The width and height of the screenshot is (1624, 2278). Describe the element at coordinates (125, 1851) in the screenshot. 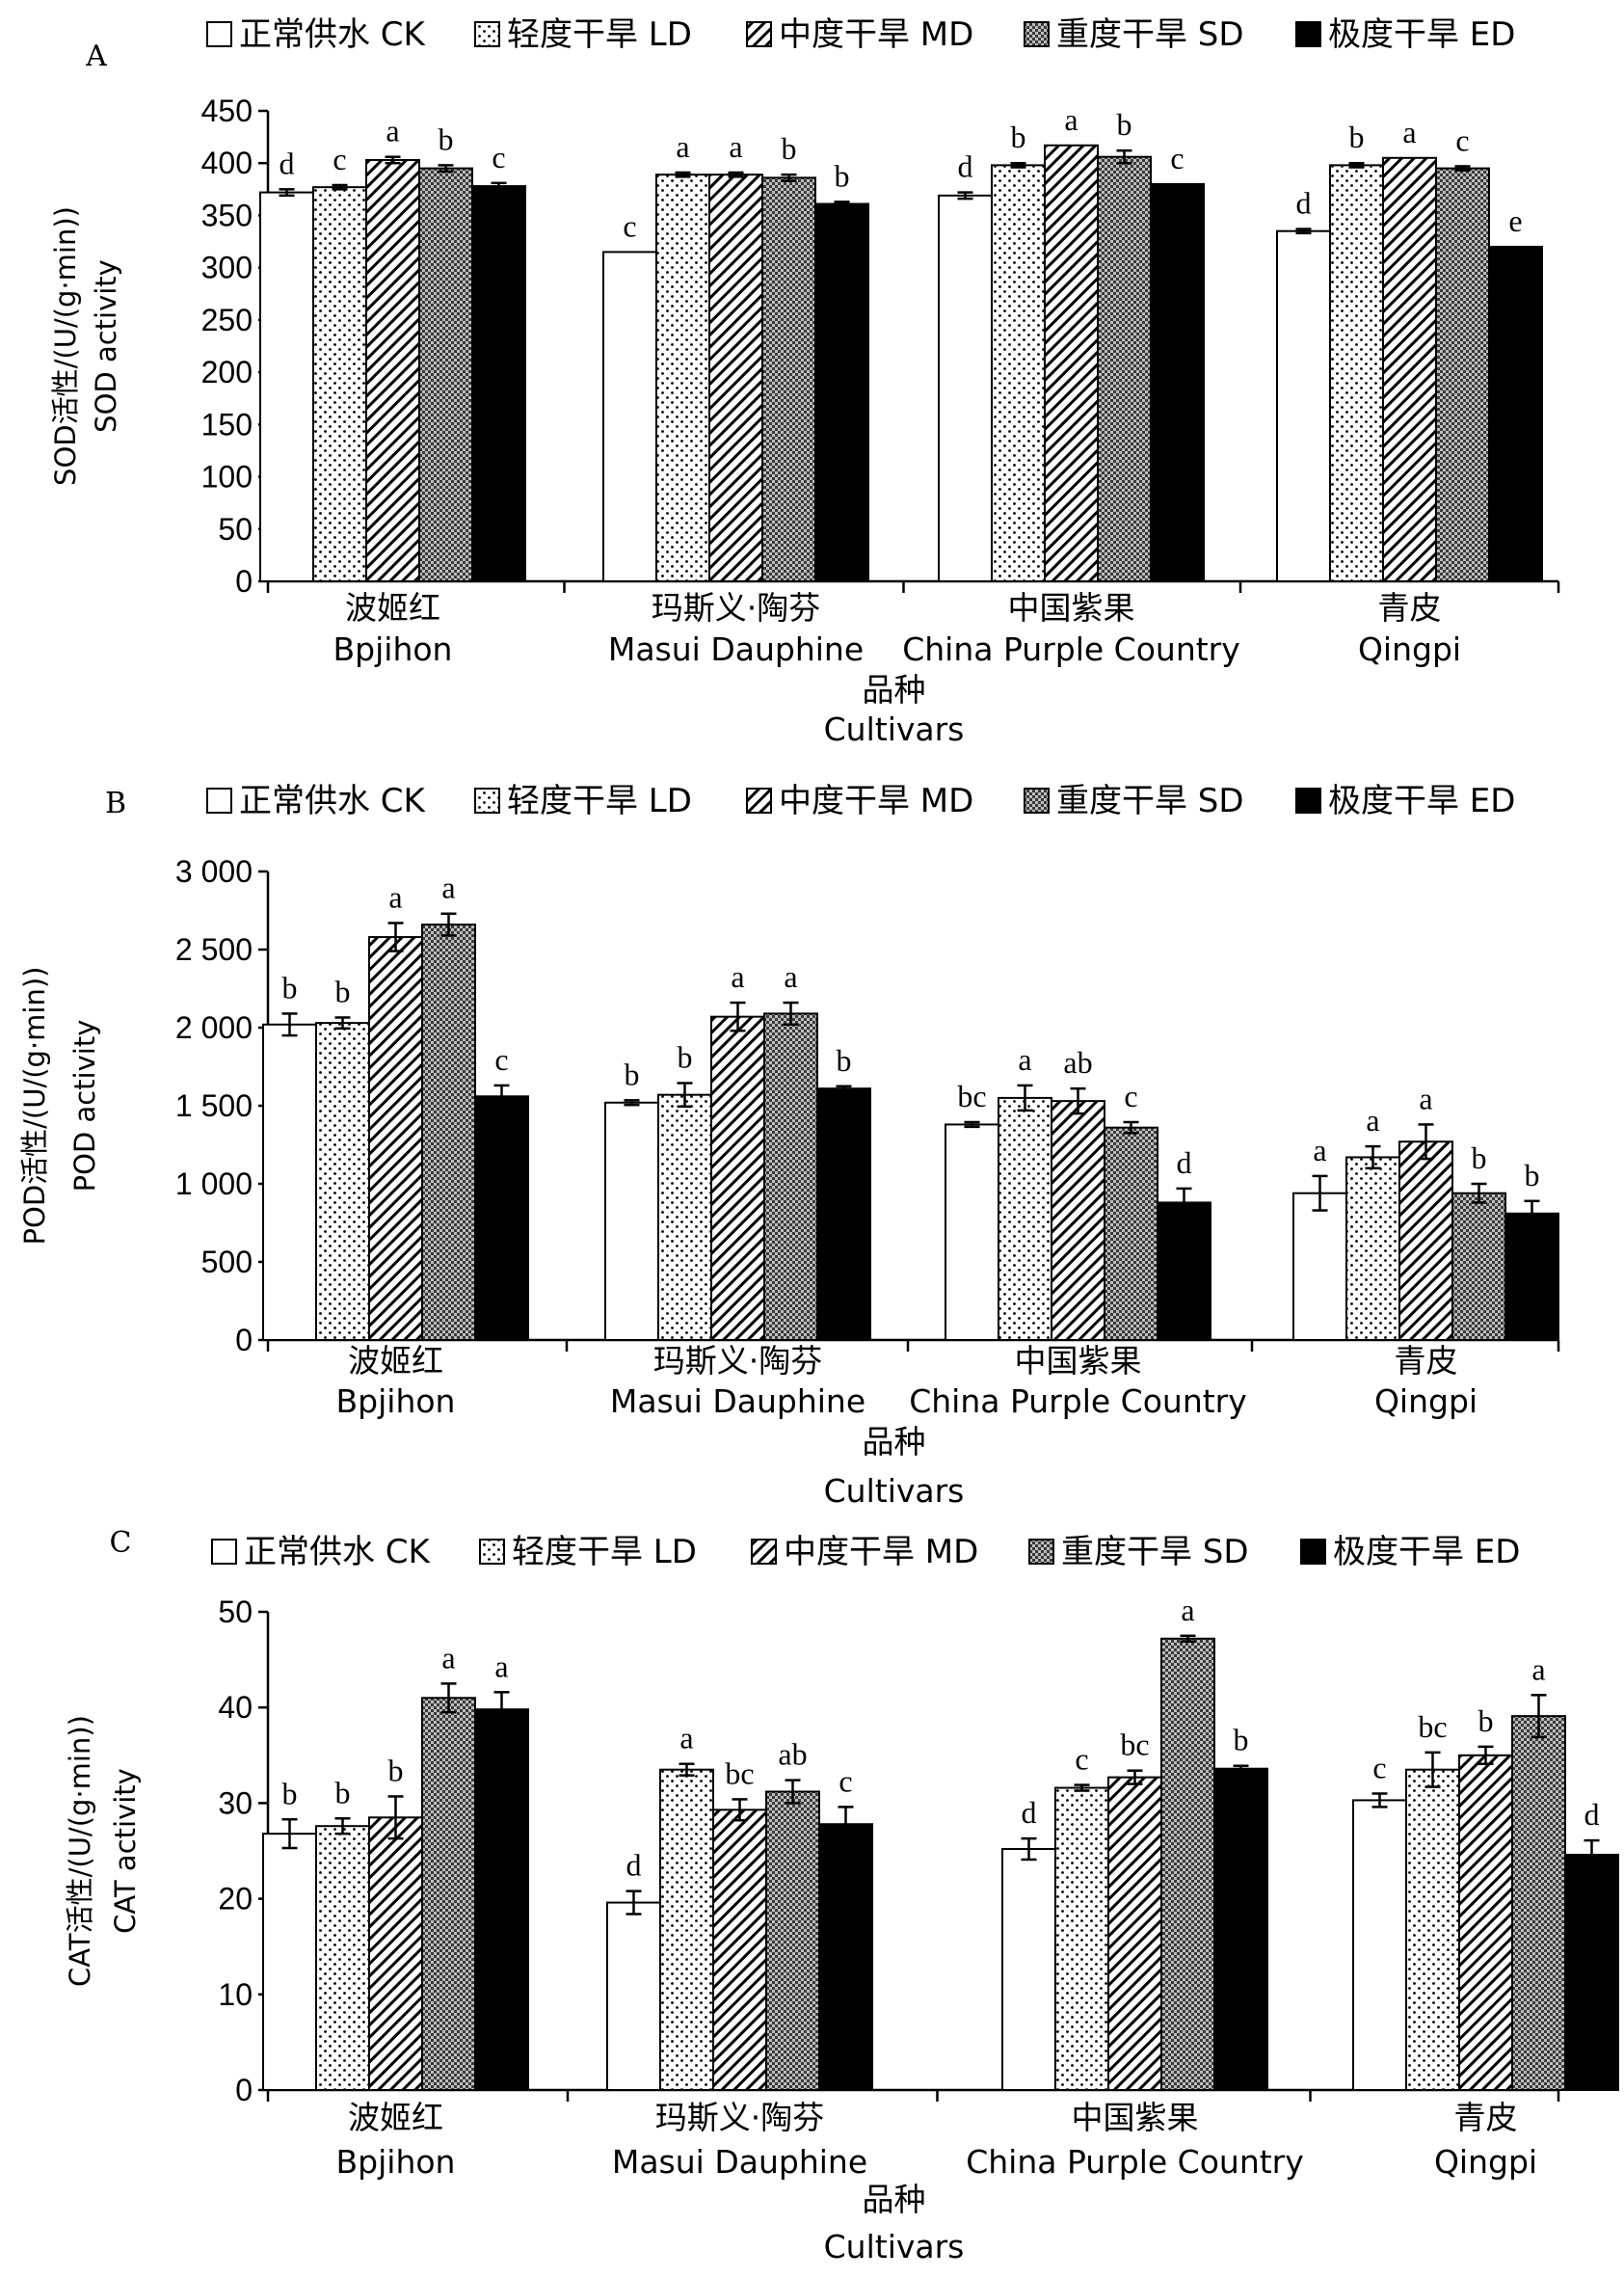

I see `y-axis-title-en: CAT activity` at that location.